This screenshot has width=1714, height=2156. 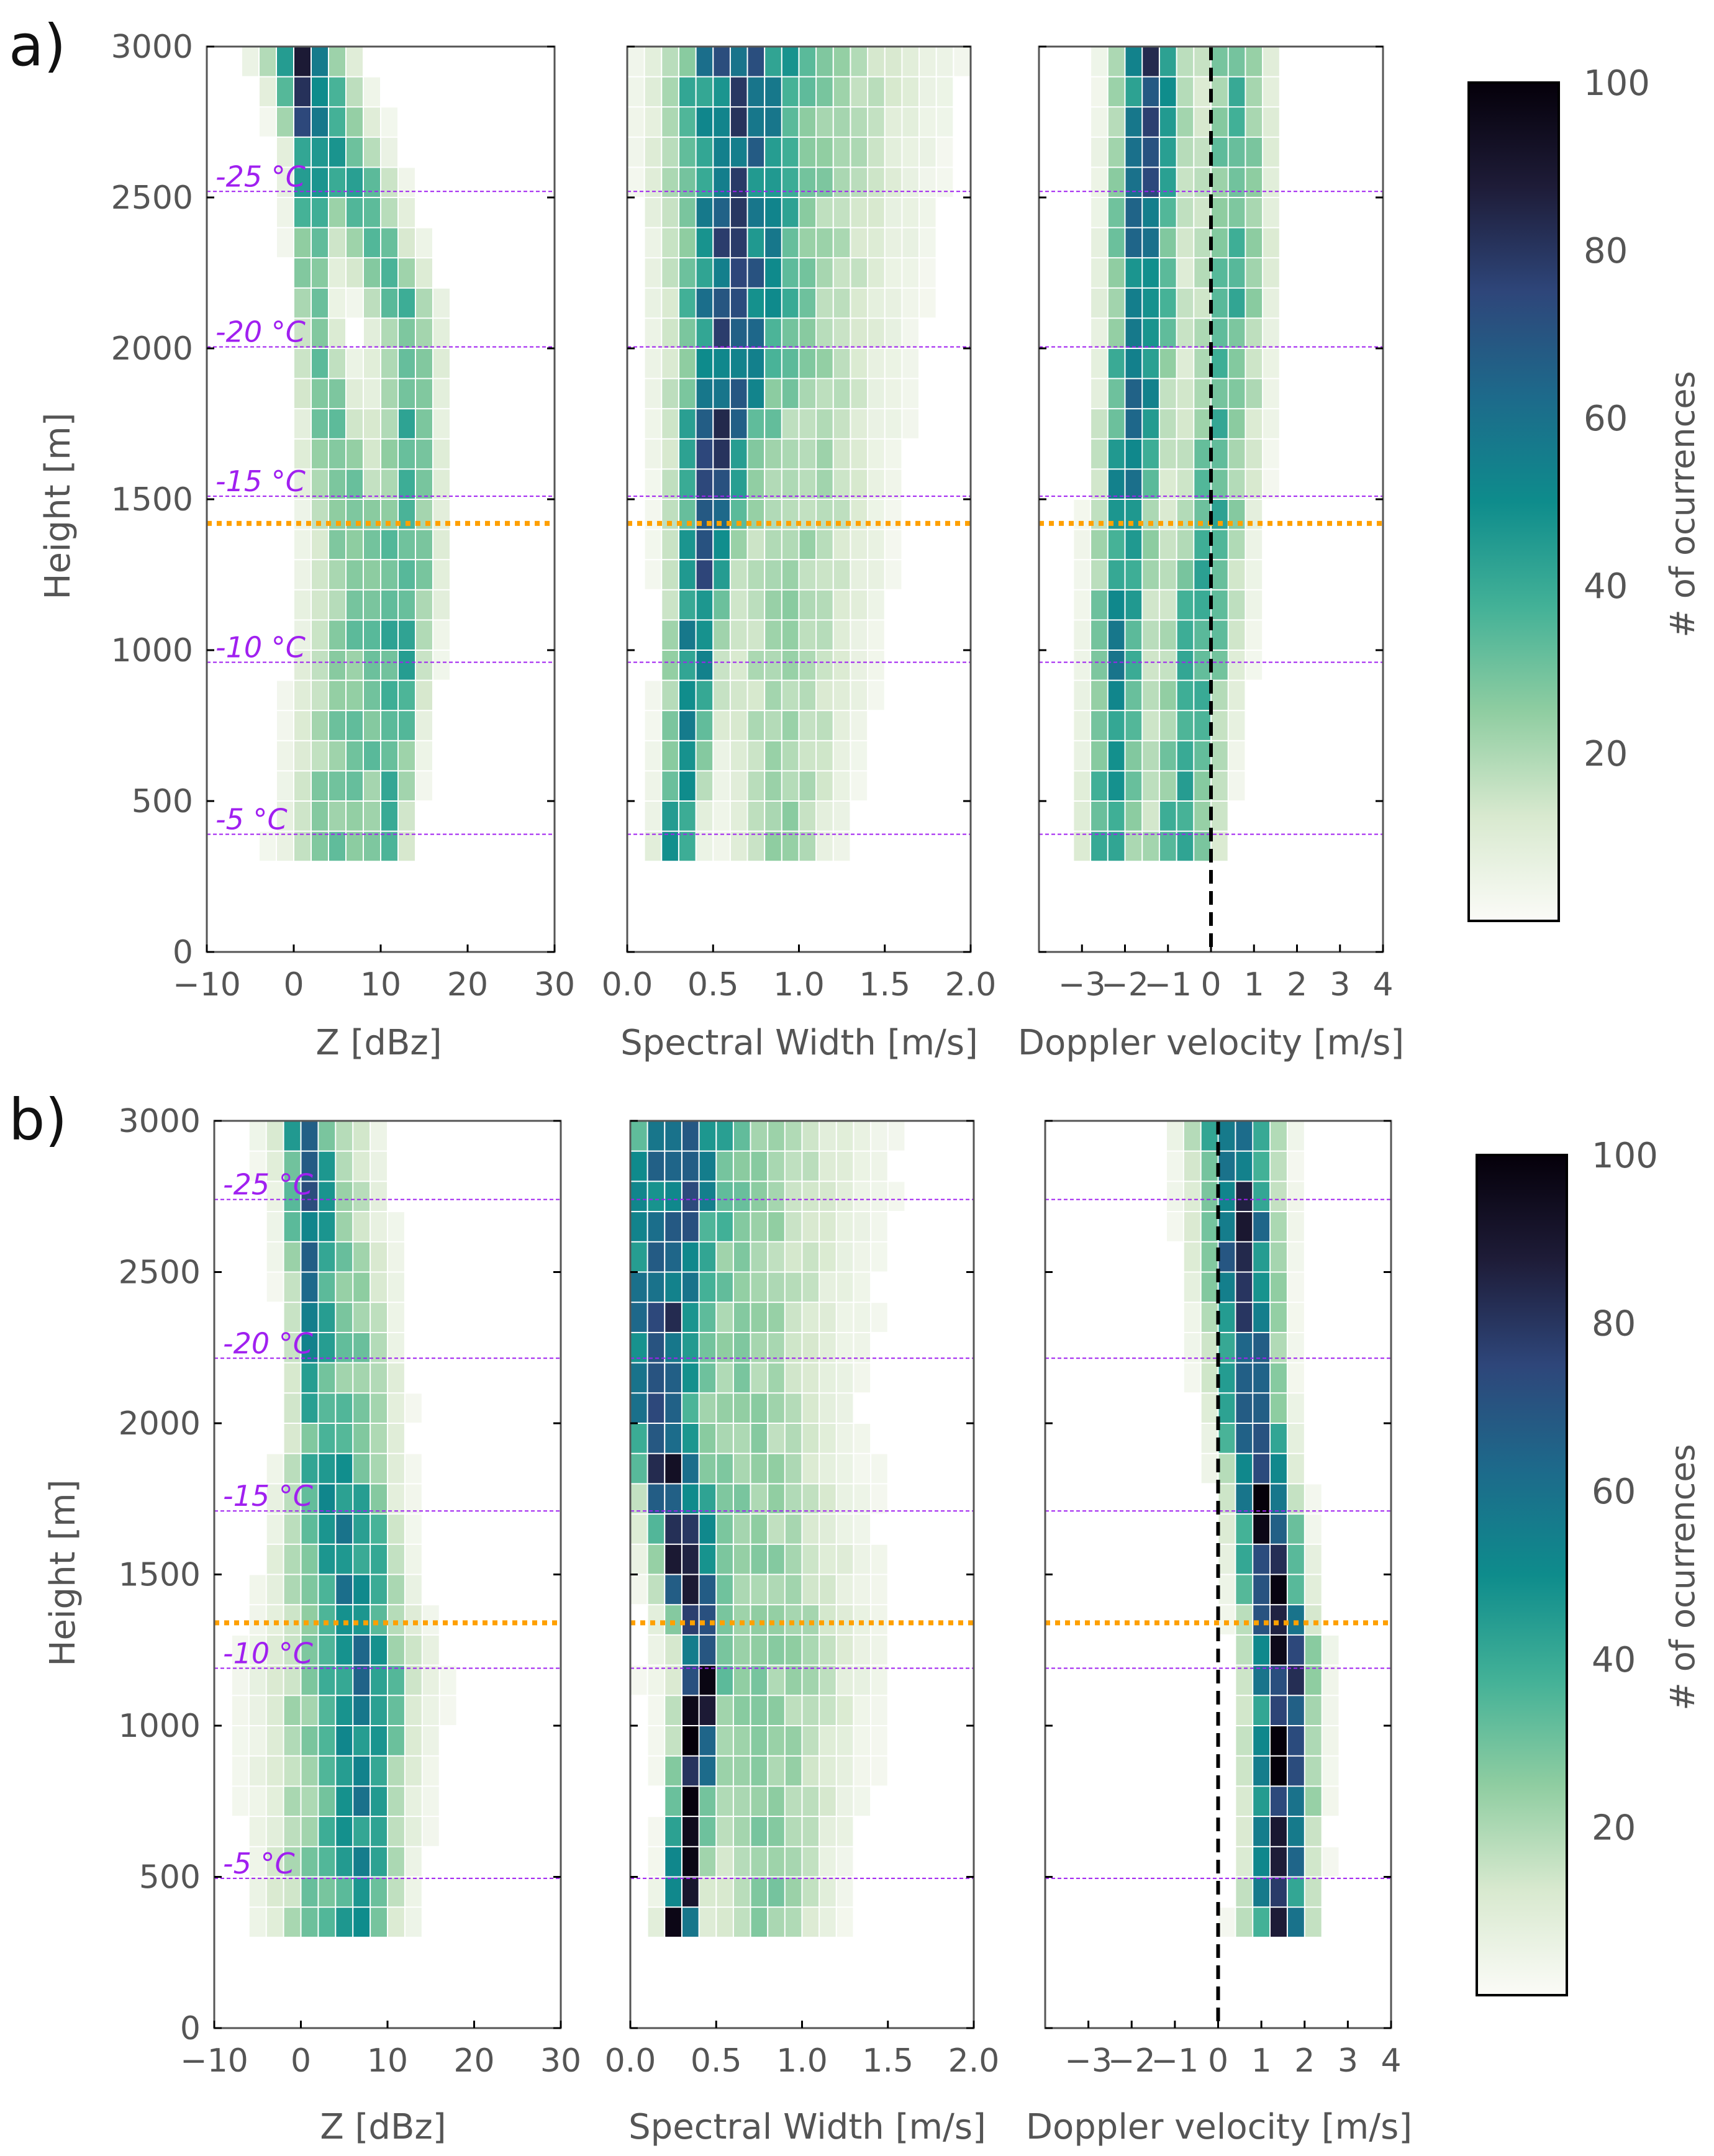 I want to click on subplot-a-doppler-velocity: −3−2−1 0 1 2 3 4, so click(x=1216, y=524).